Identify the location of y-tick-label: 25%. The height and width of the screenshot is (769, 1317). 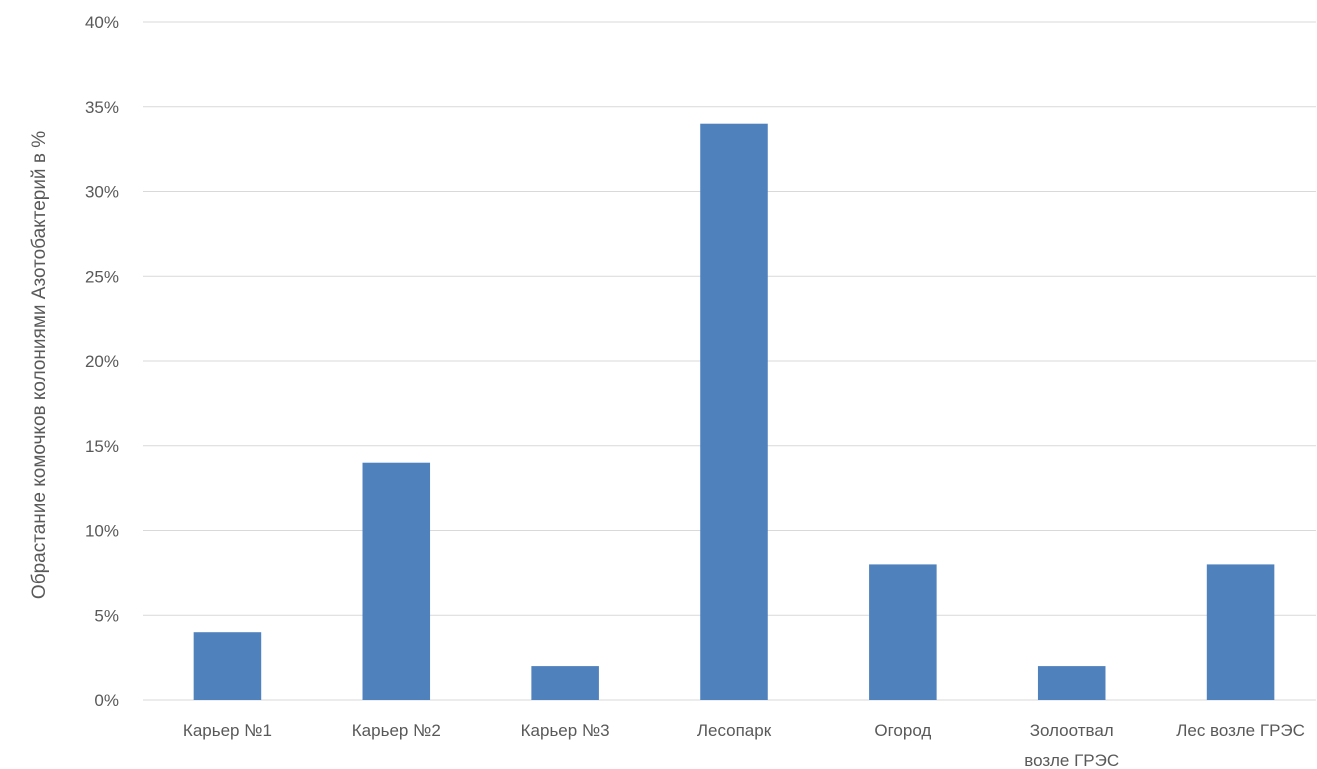
(102, 276).